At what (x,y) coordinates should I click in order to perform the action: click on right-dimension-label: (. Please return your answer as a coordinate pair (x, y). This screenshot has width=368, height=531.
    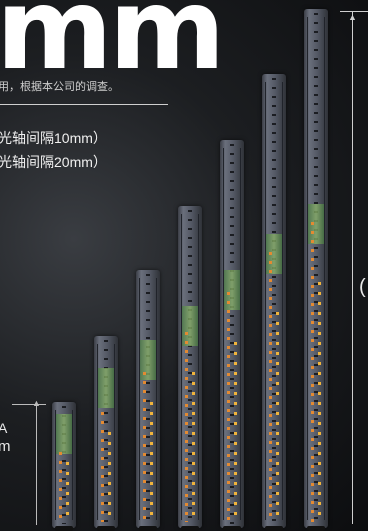
    Looking at the image, I should click on (362, 287).